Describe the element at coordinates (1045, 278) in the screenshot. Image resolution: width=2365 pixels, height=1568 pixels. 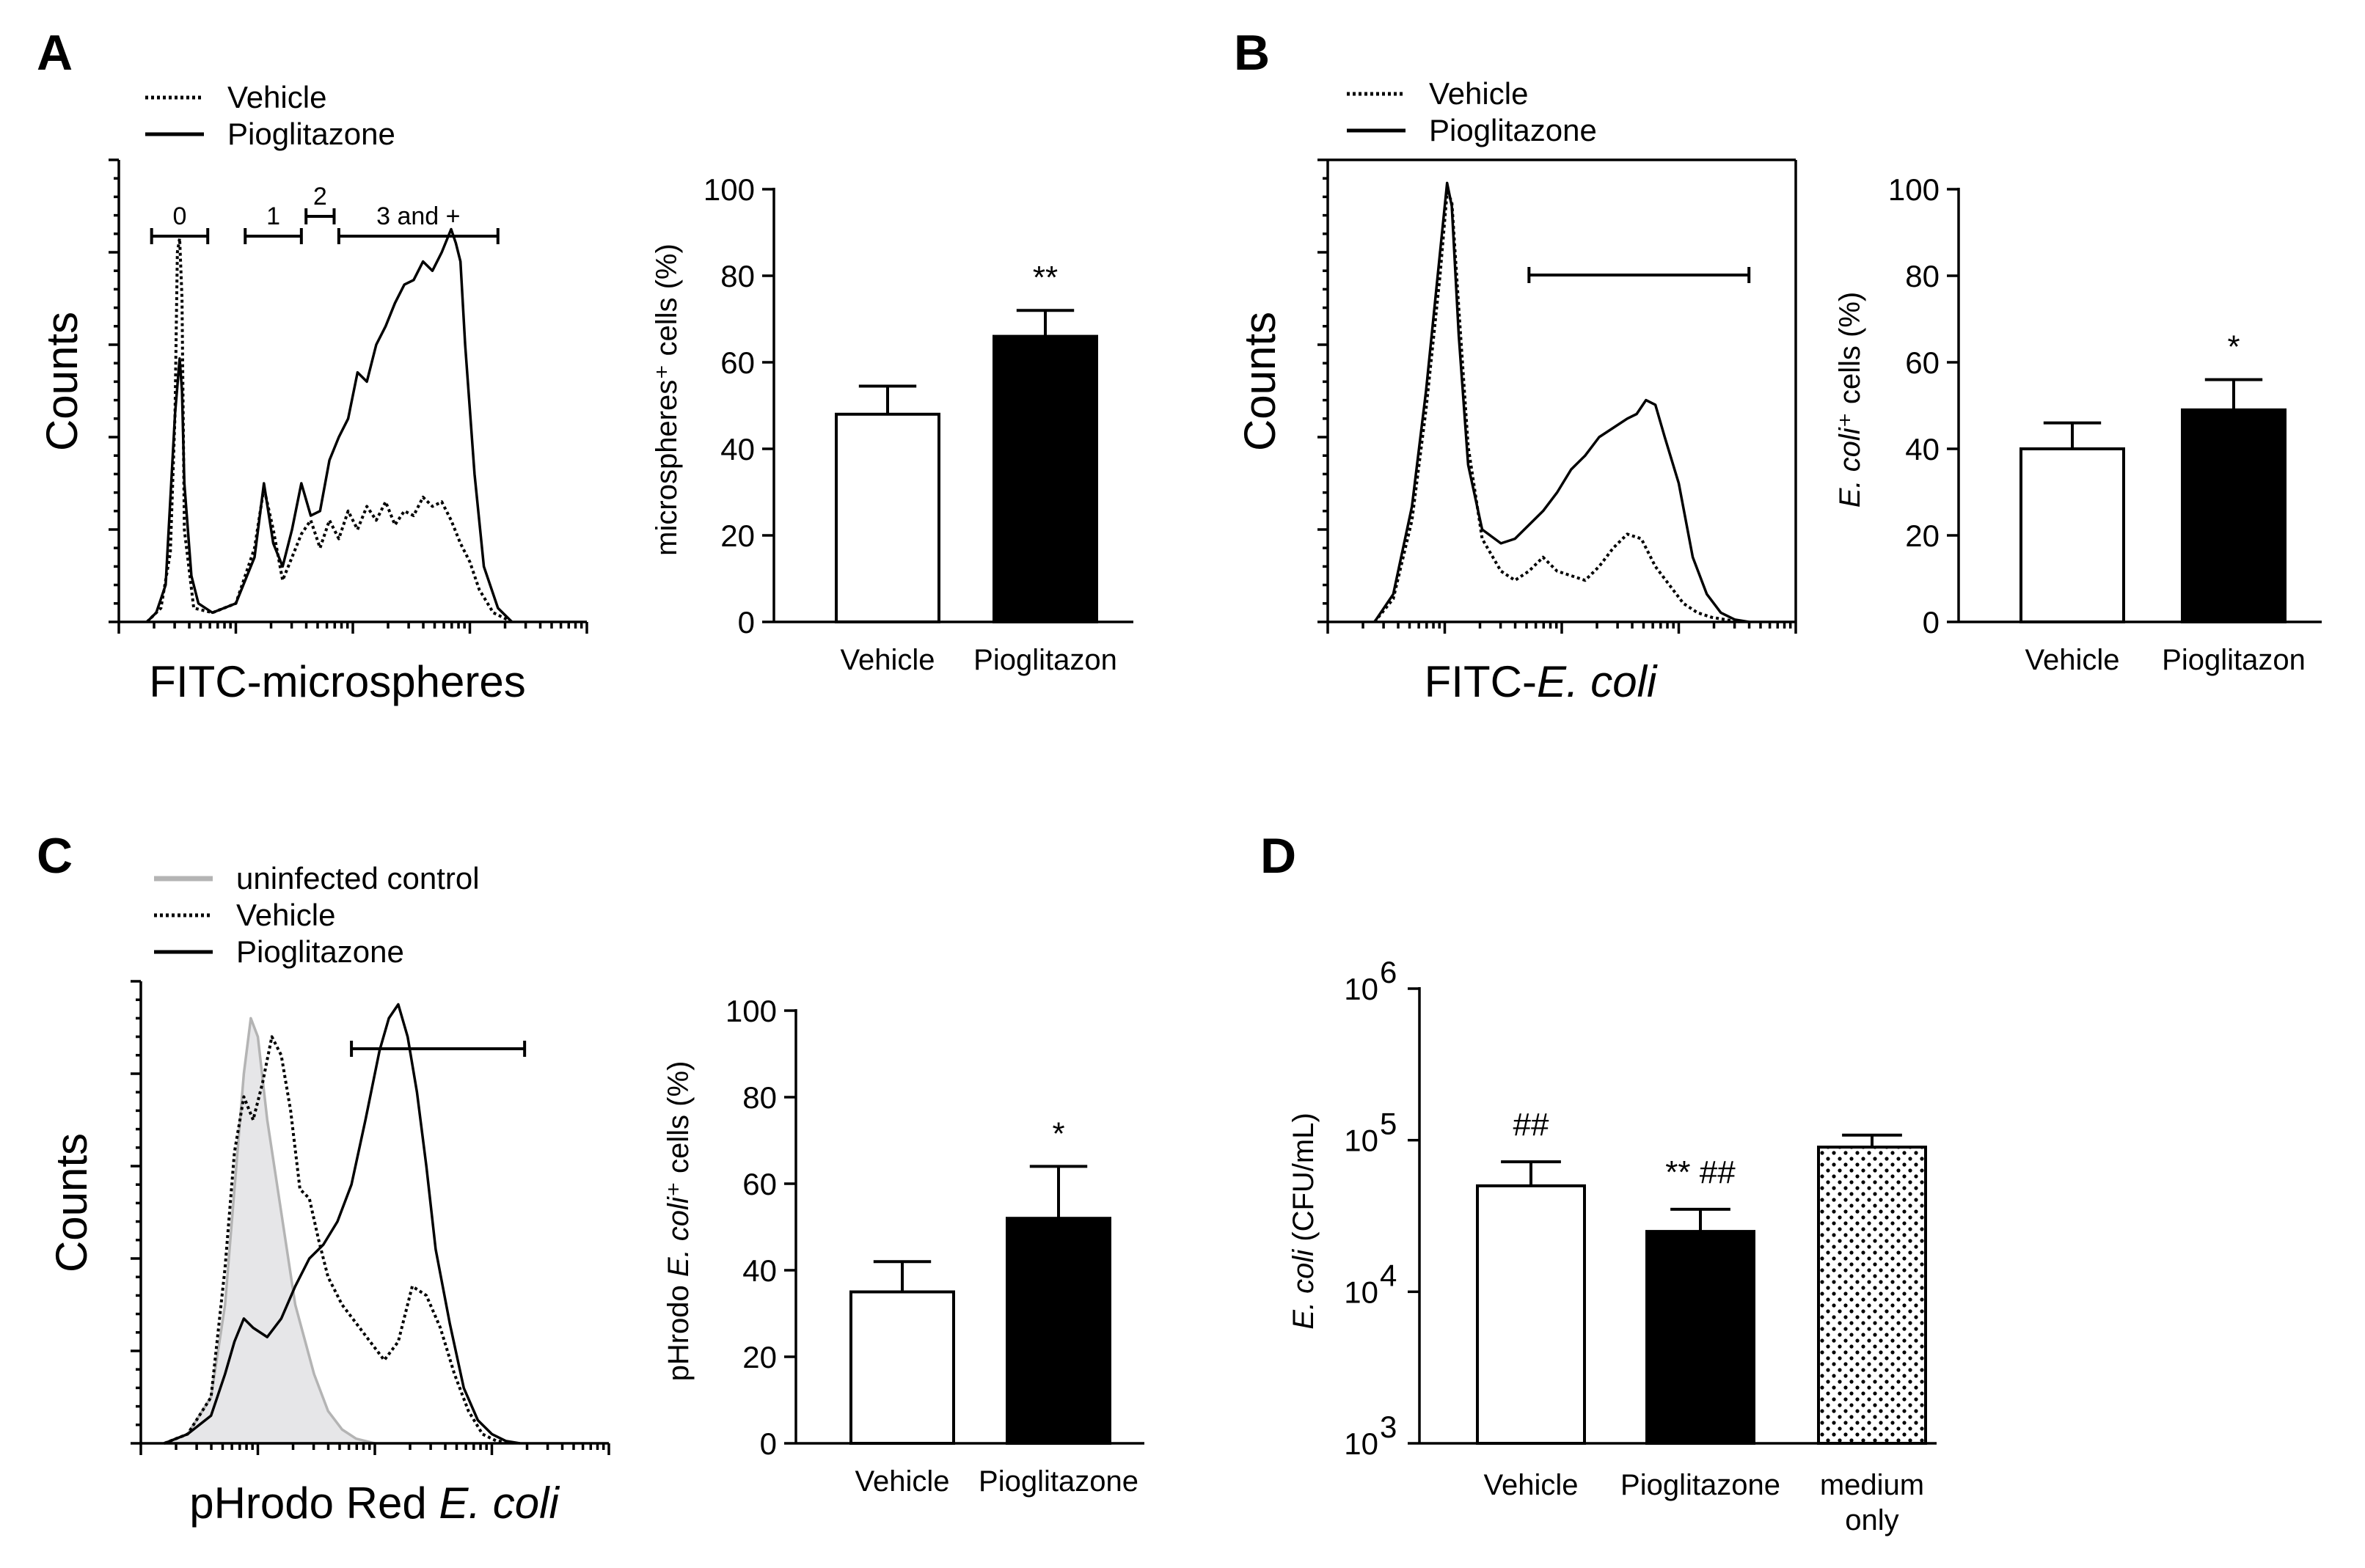
I see `significance-label: **` at that location.